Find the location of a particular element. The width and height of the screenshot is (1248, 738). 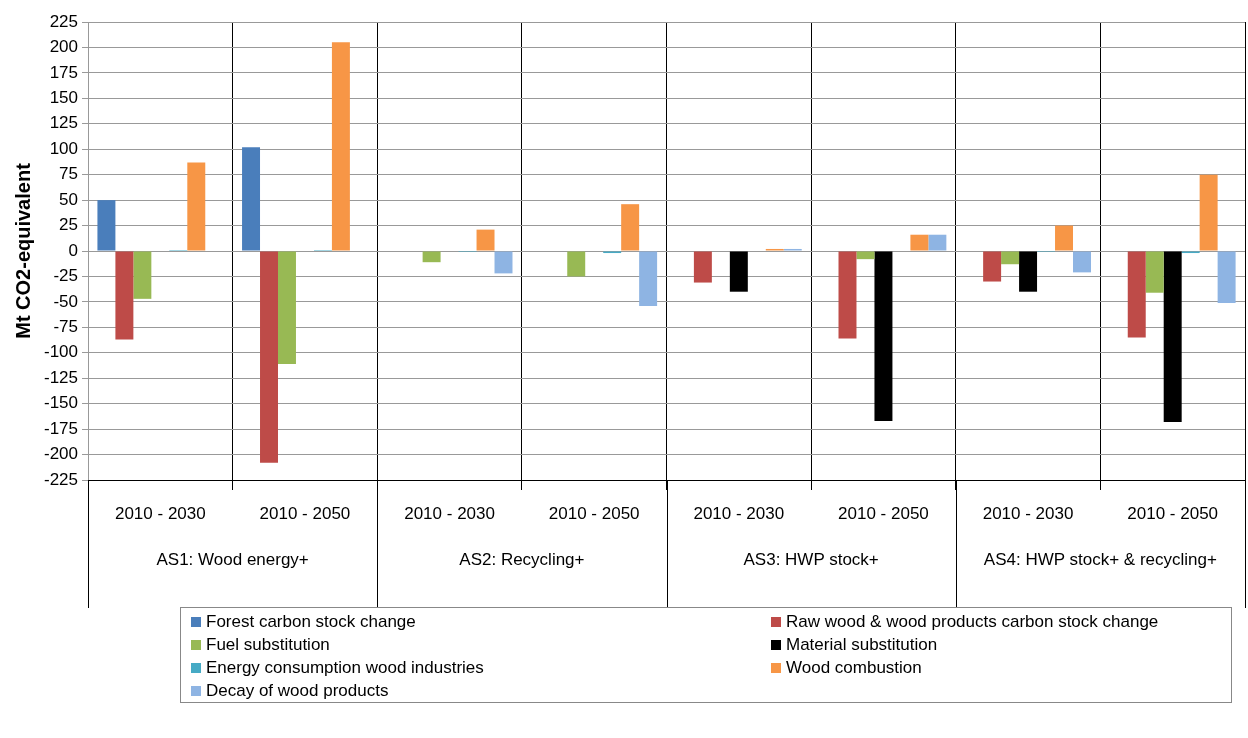

y-tick-label: -125 is located at coordinates (61, 377).